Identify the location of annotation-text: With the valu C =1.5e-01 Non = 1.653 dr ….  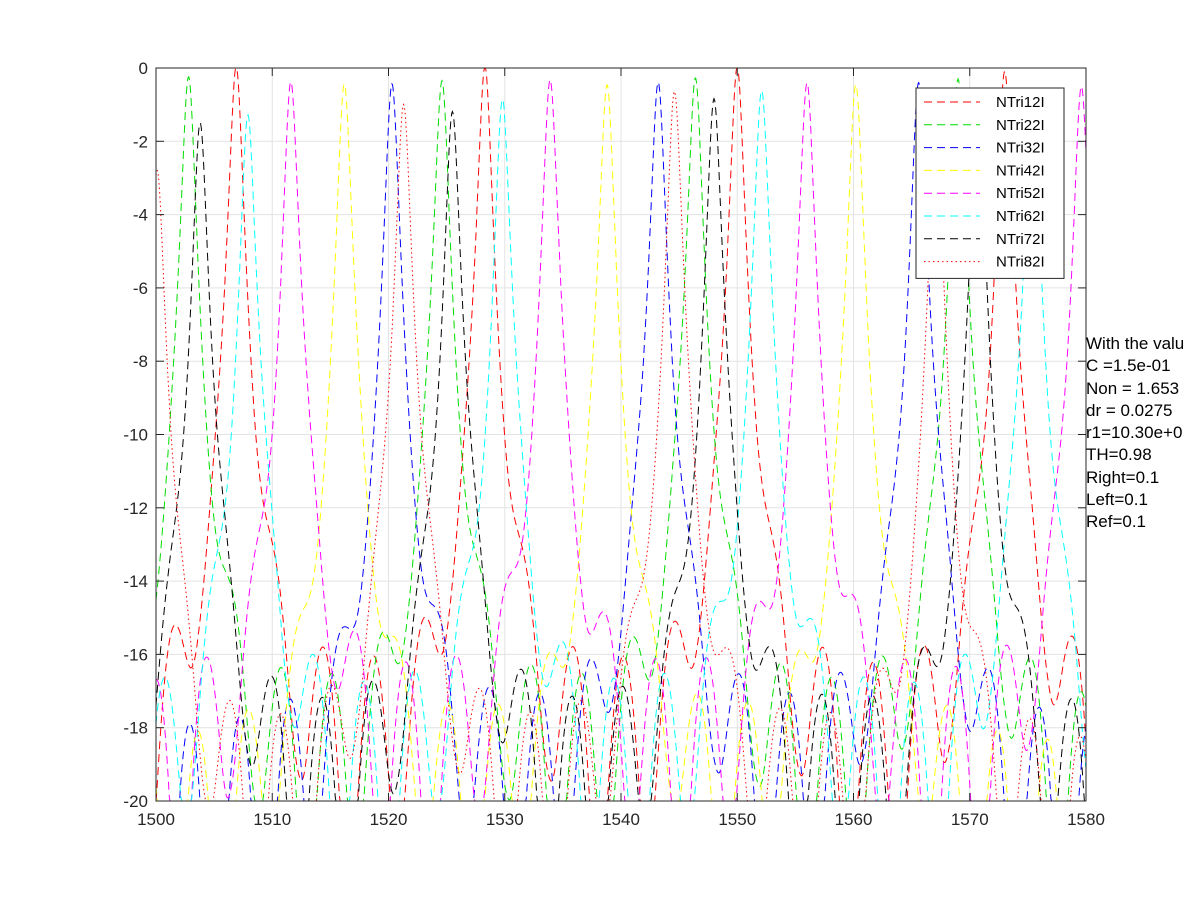
(1143, 433).